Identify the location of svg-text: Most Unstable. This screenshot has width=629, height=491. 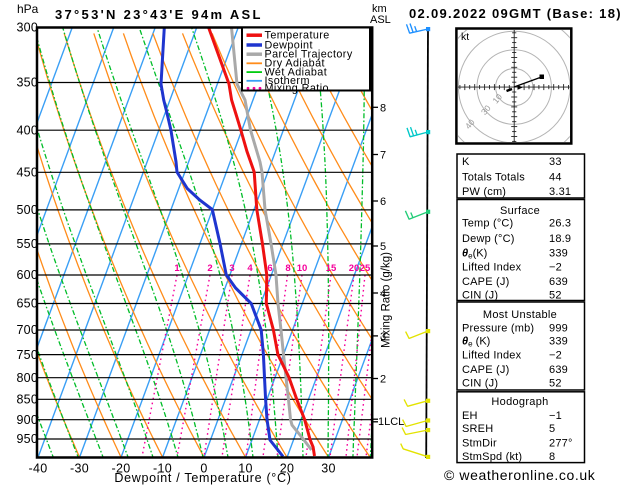
(520, 315).